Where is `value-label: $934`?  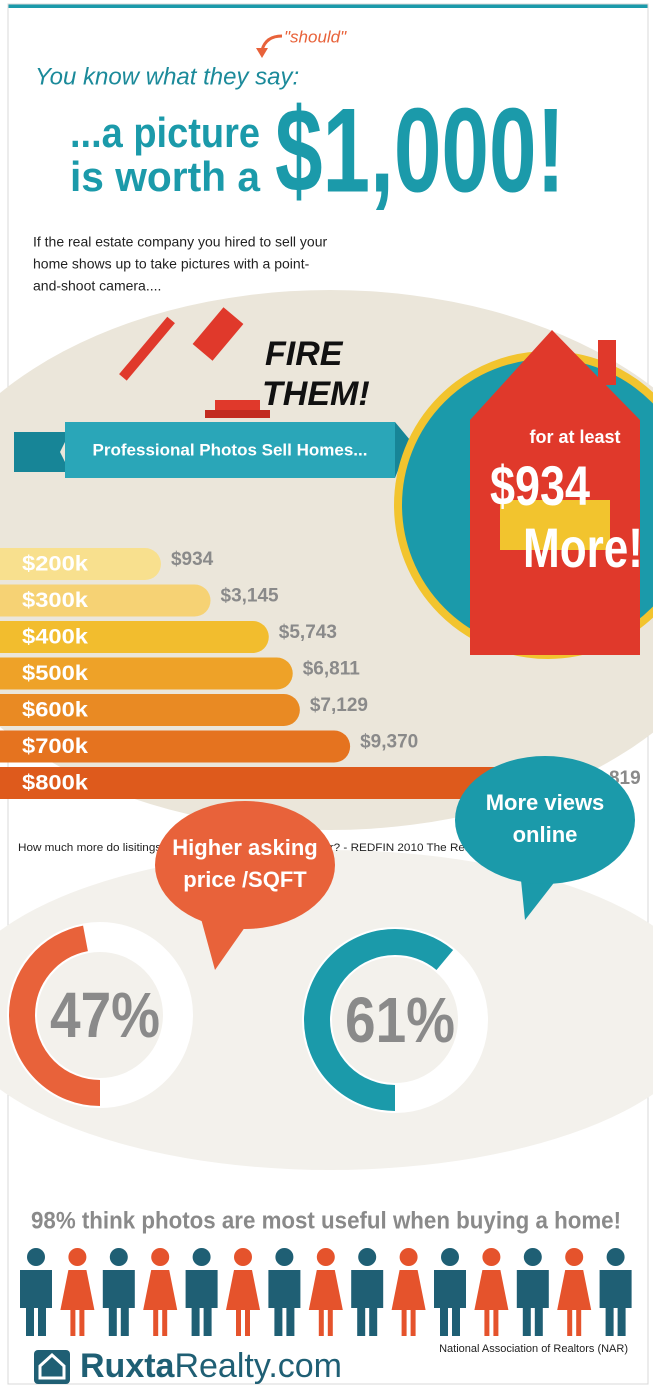 value-label: $934 is located at coordinates (192, 559).